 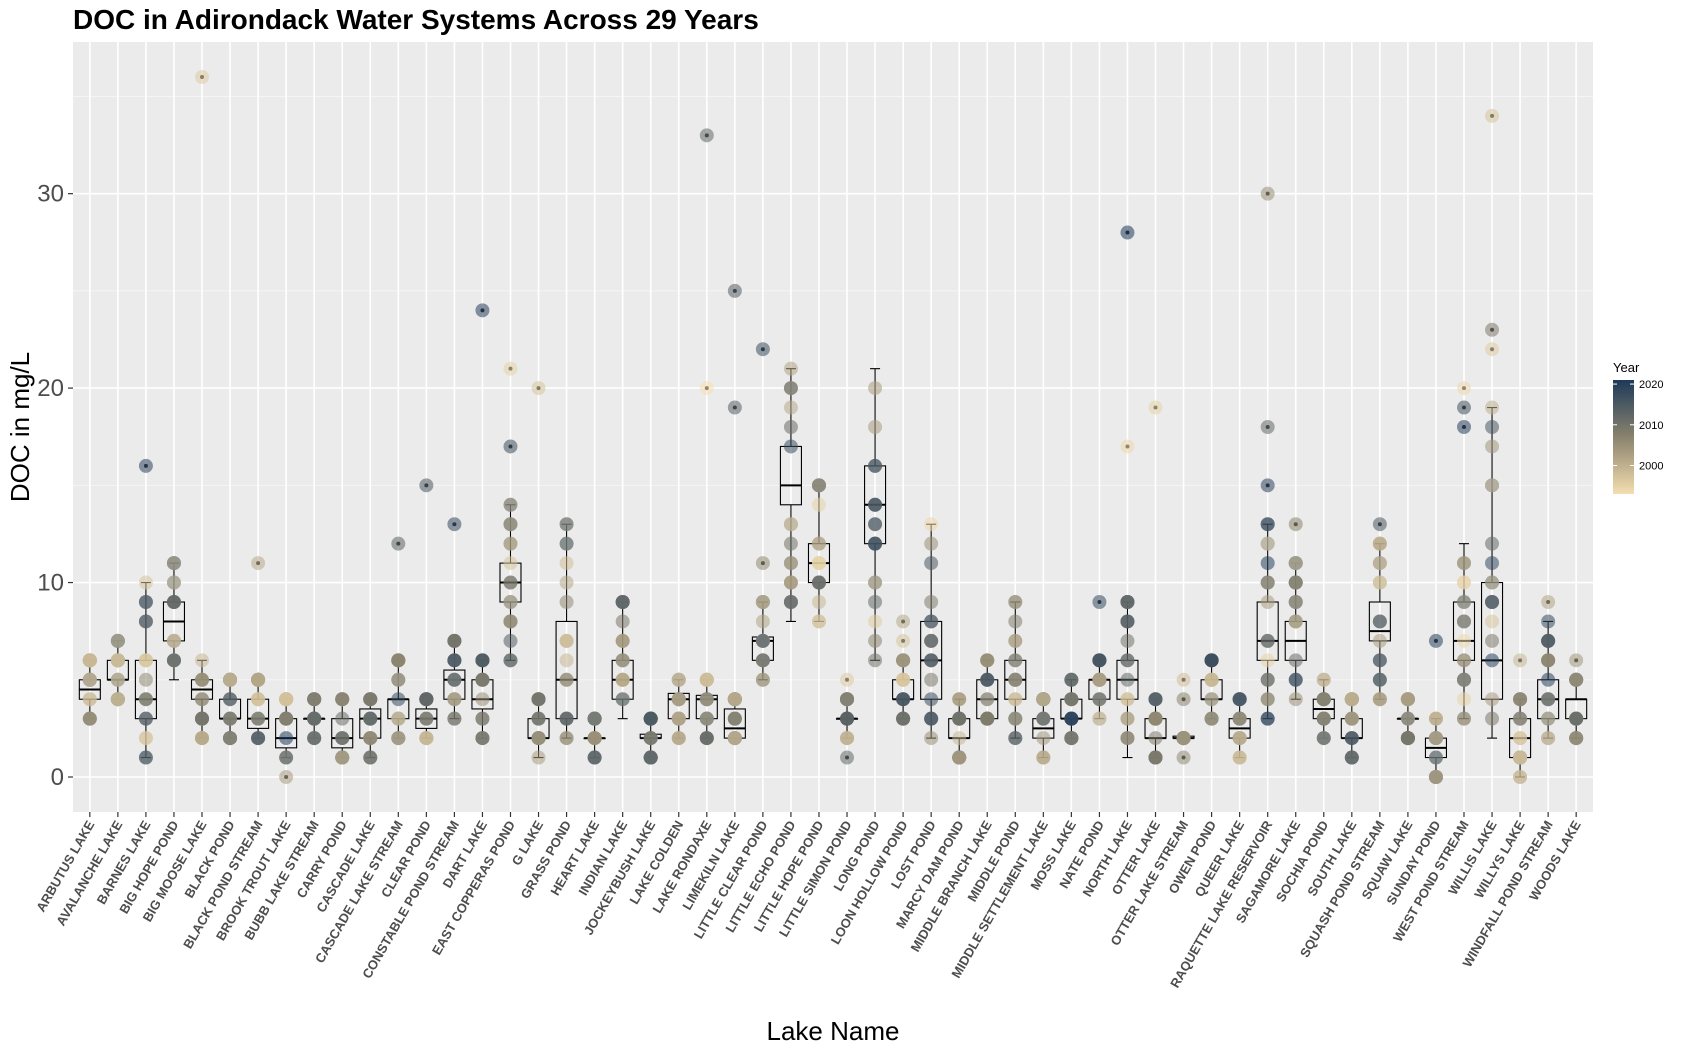 I want to click on legend-title: Year, so click(x=1626, y=367).